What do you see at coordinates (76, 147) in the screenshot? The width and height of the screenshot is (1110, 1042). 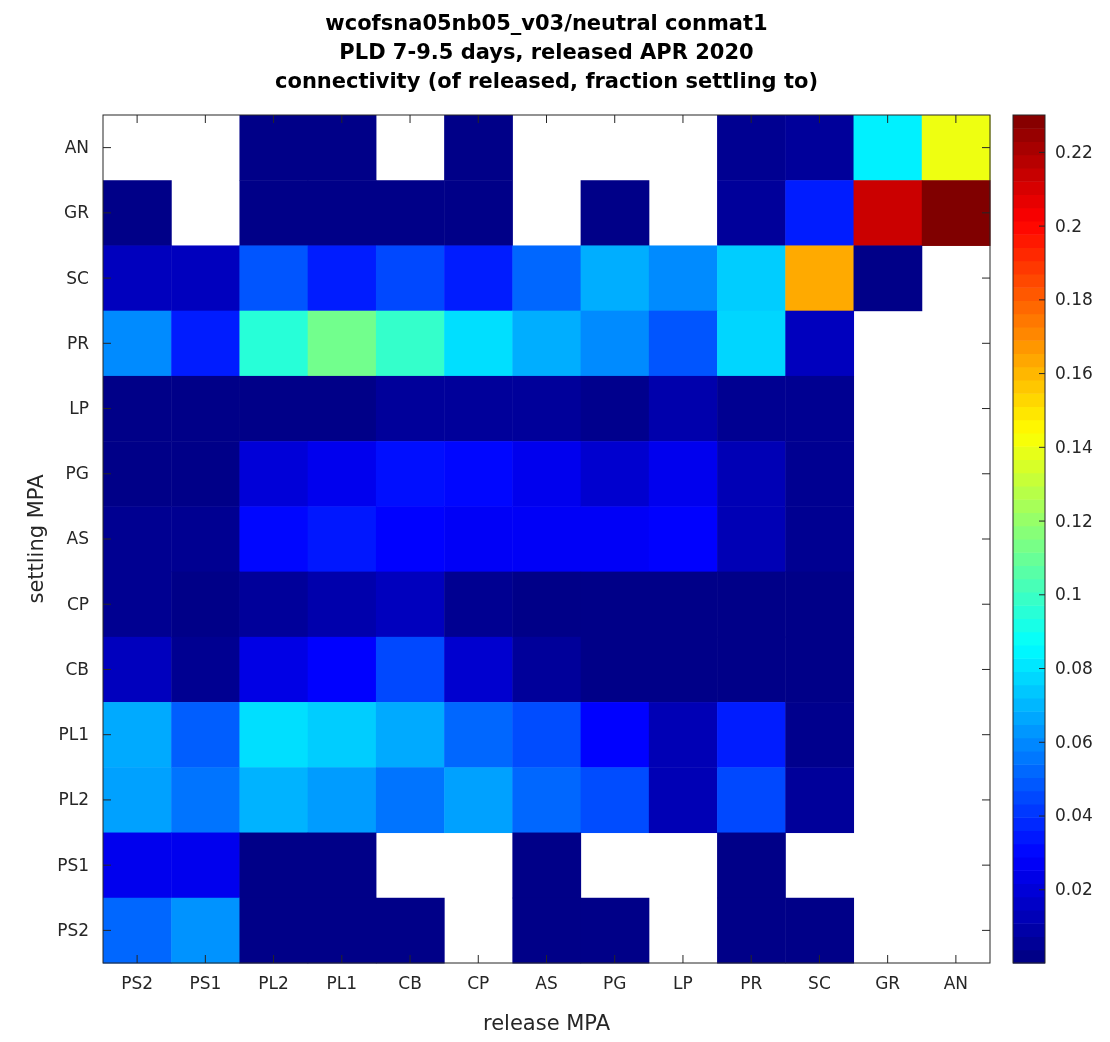 I see `y-tick-label: AN` at bounding box center [76, 147].